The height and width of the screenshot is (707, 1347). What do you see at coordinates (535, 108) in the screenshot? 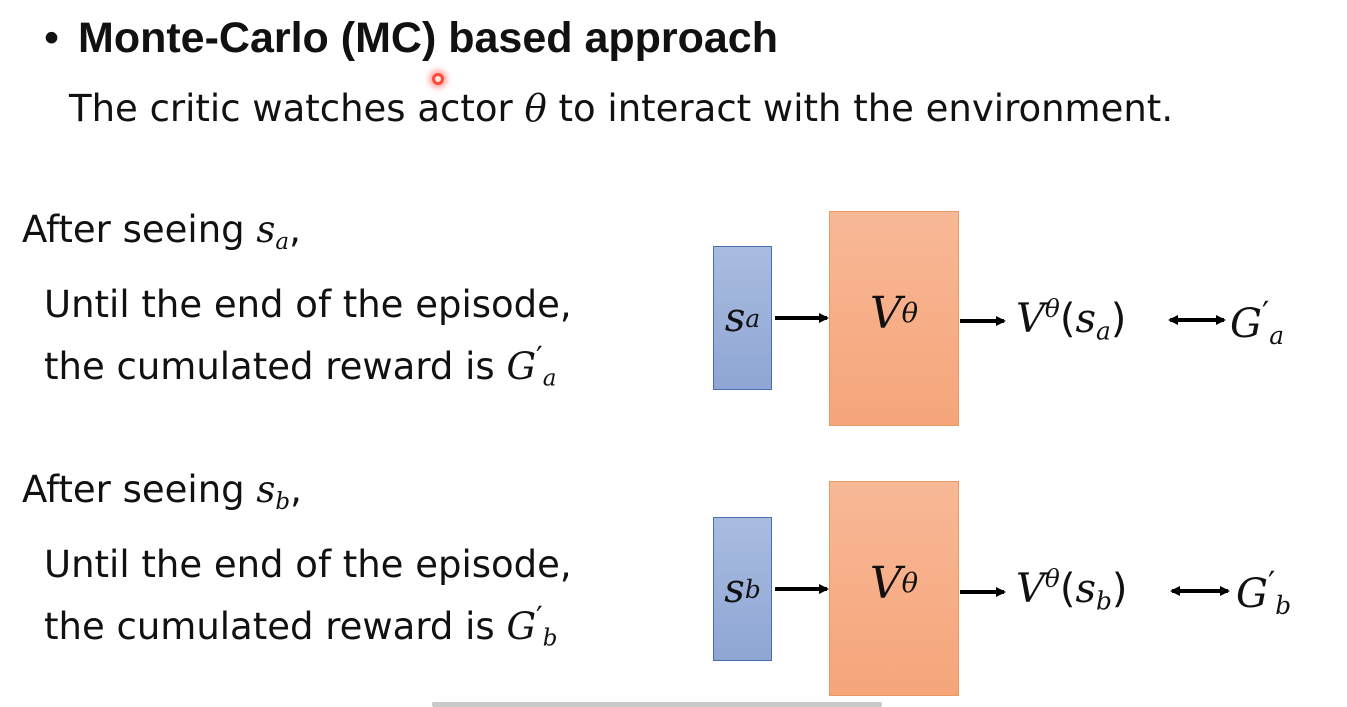
I see `theta-symbol: θ` at bounding box center [535, 108].